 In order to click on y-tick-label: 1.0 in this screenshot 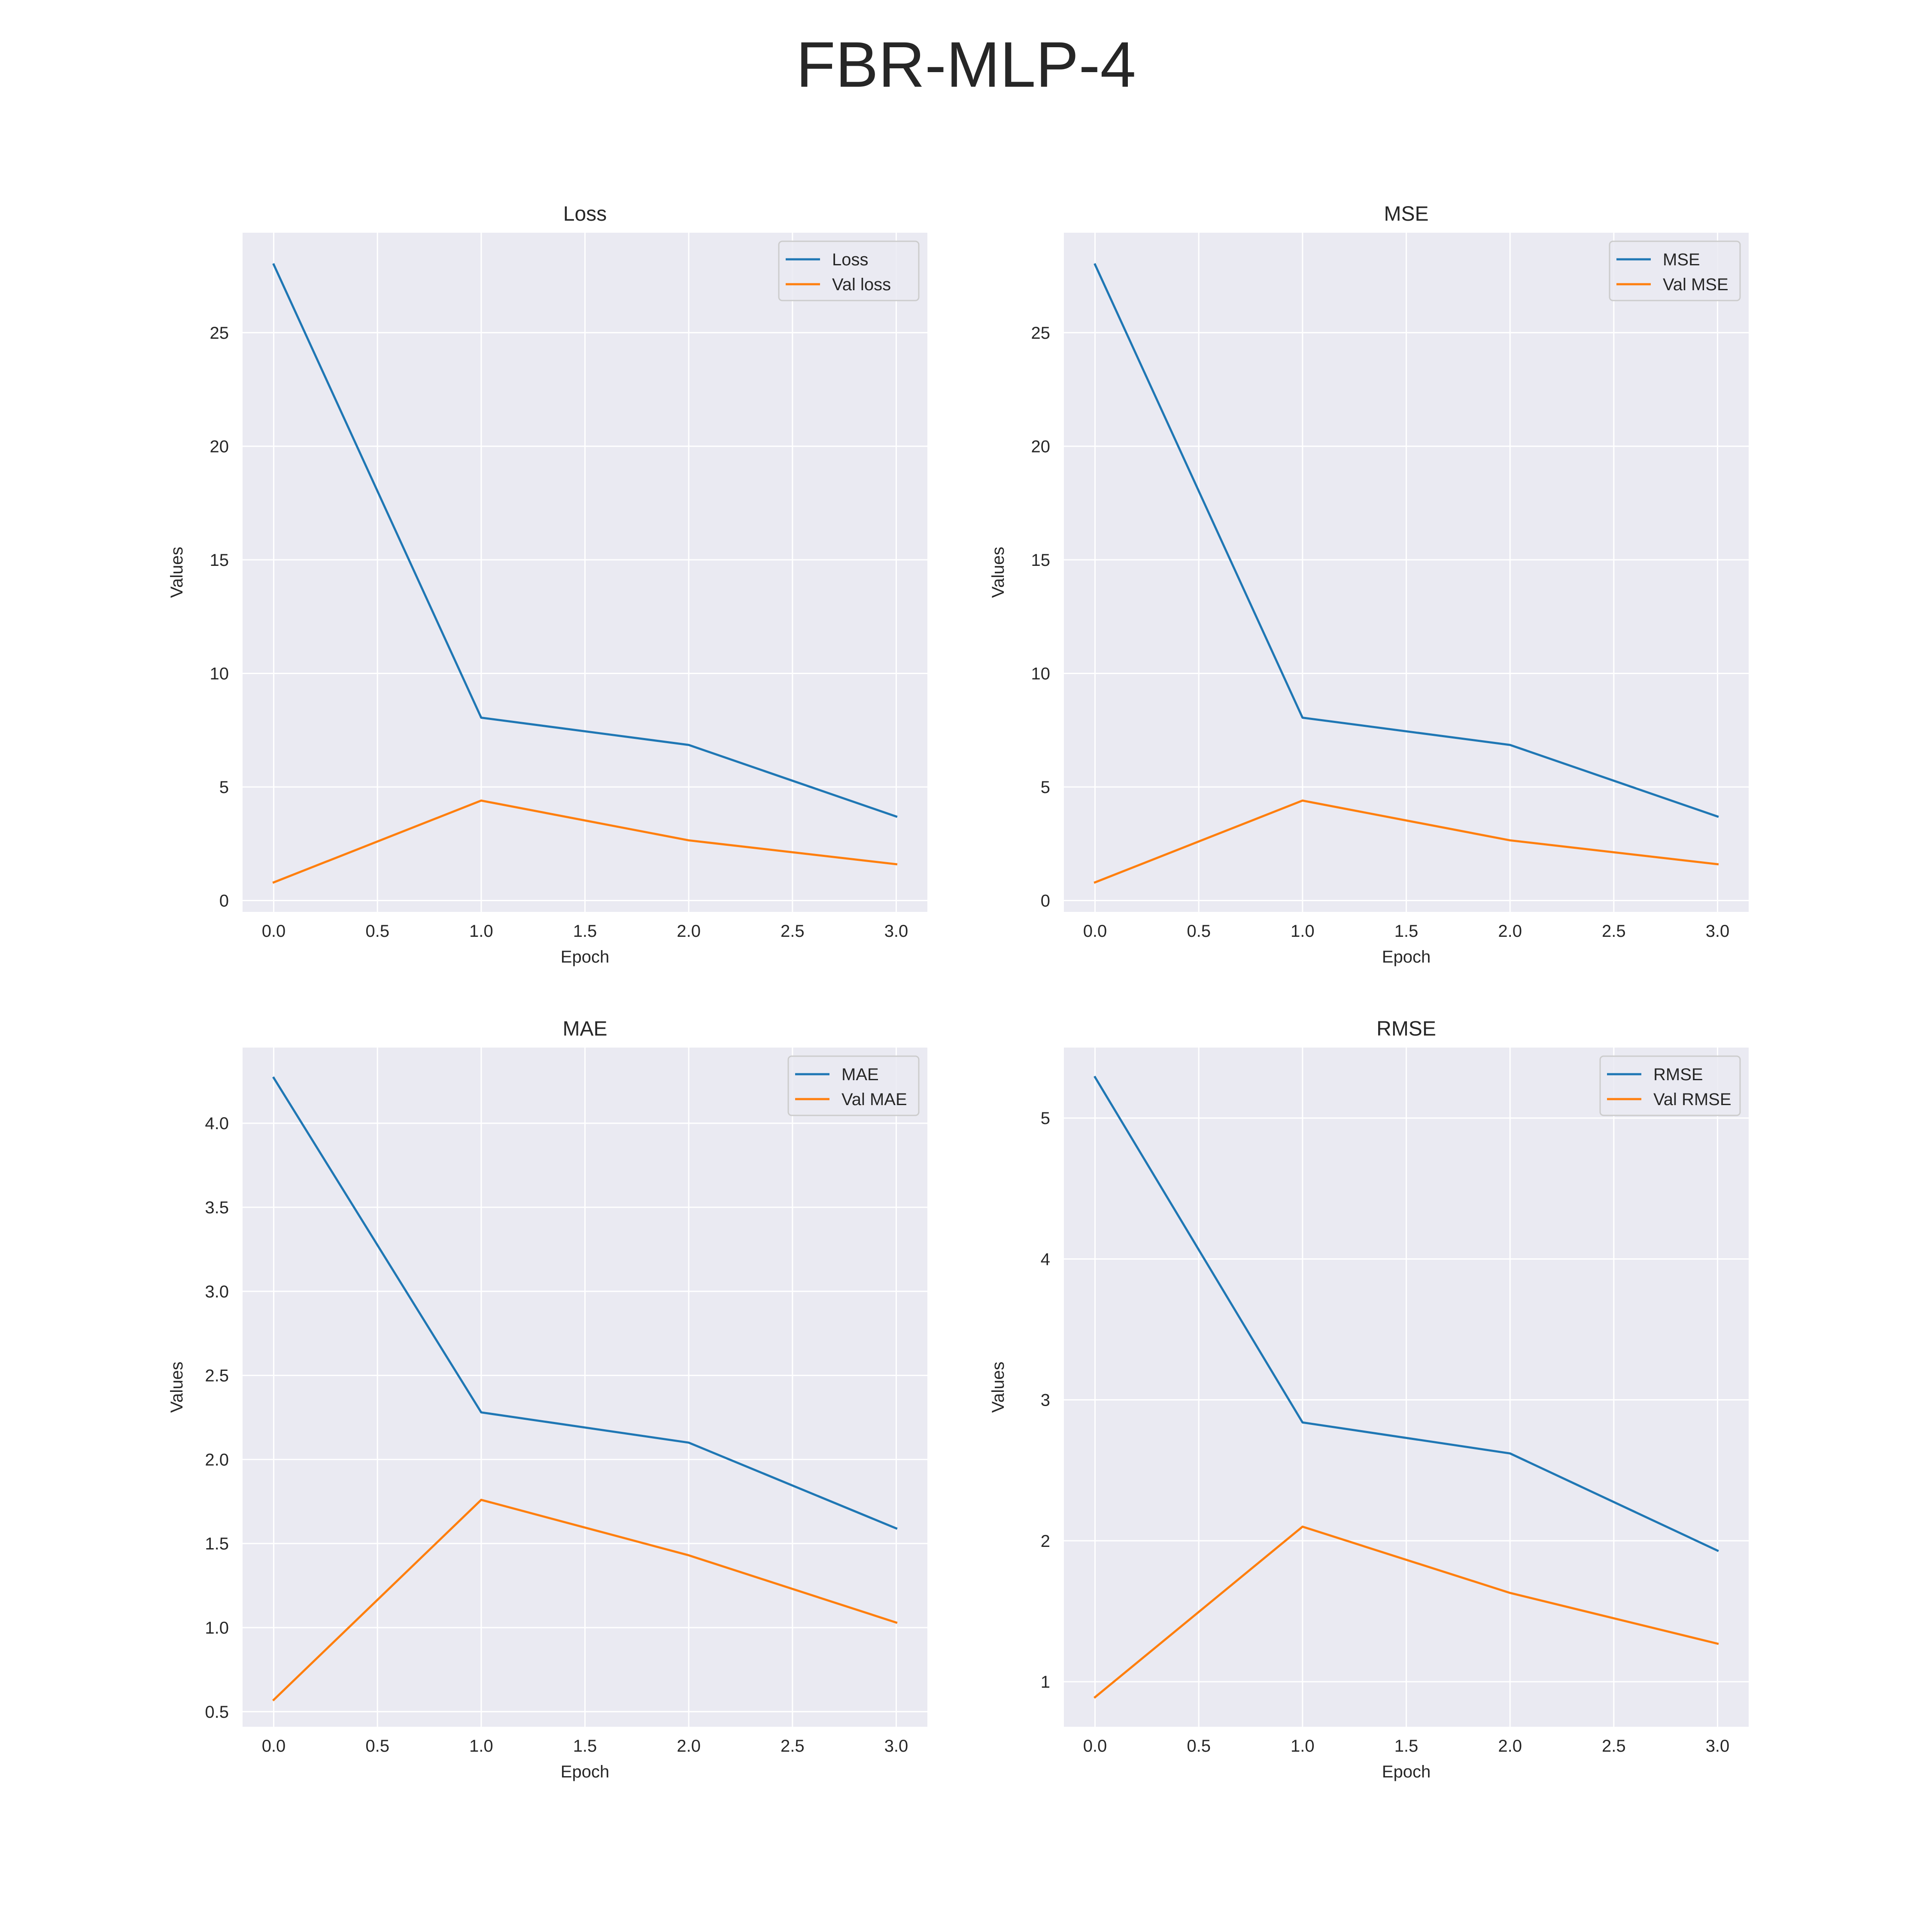, I will do `click(217, 1628)`.